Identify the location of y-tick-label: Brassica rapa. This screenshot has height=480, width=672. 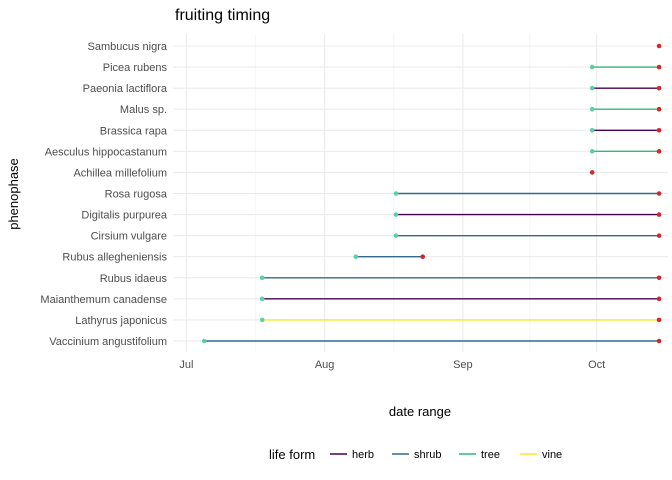
(134, 131).